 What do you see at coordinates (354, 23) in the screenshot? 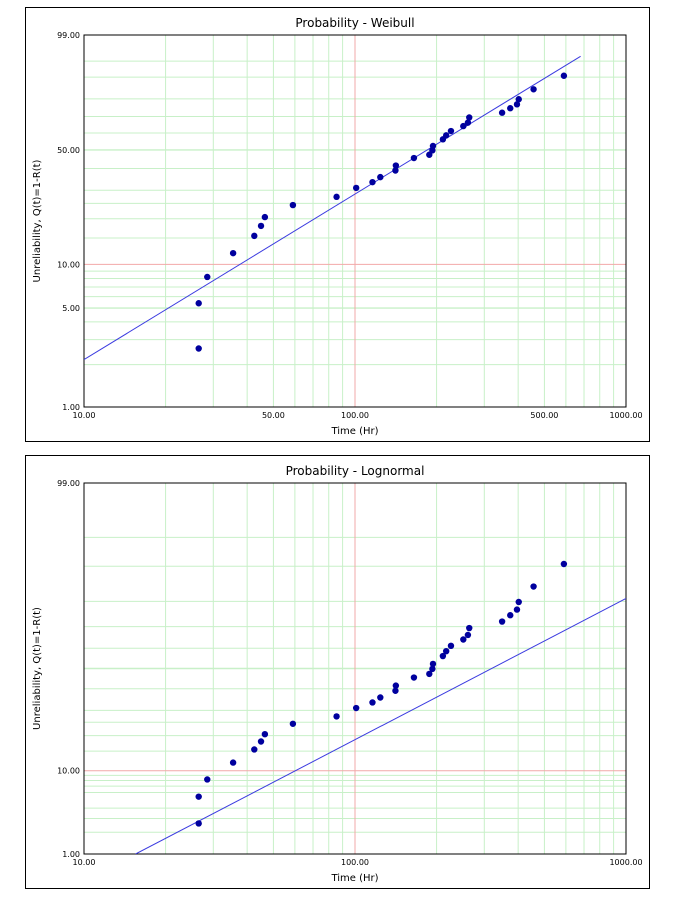
I see `chart-title: Probability - Weibull` at bounding box center [354, 23].